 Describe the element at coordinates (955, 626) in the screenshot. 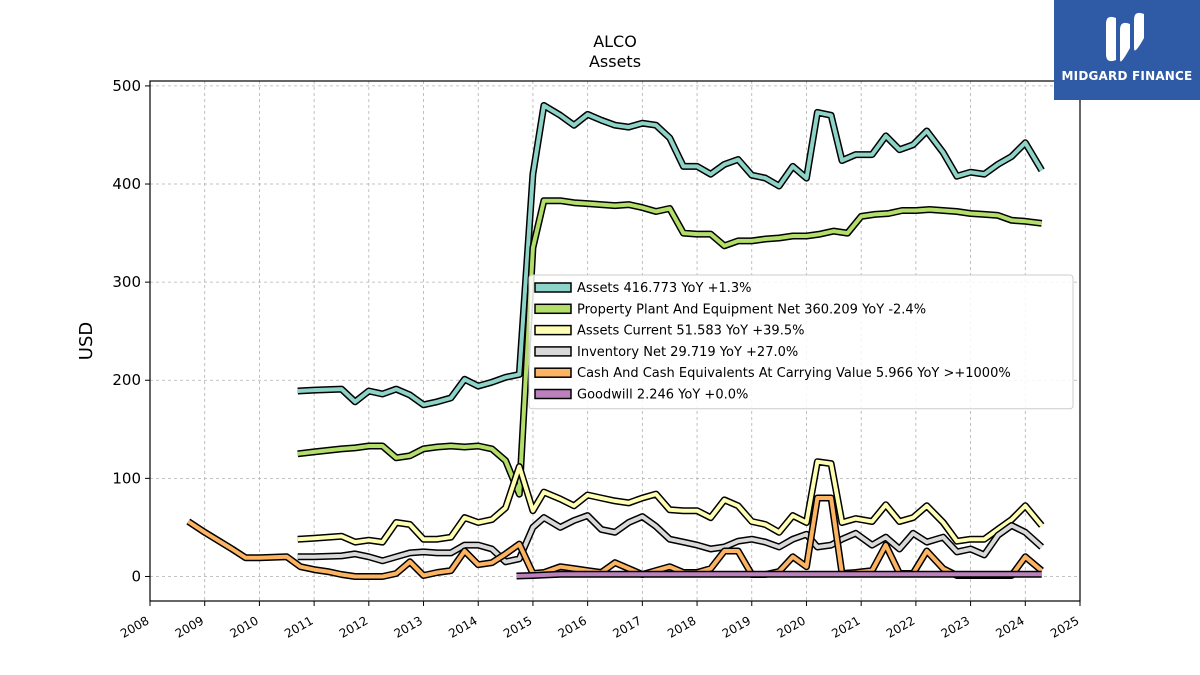

I see `x-tick-label: 2023` at that location.